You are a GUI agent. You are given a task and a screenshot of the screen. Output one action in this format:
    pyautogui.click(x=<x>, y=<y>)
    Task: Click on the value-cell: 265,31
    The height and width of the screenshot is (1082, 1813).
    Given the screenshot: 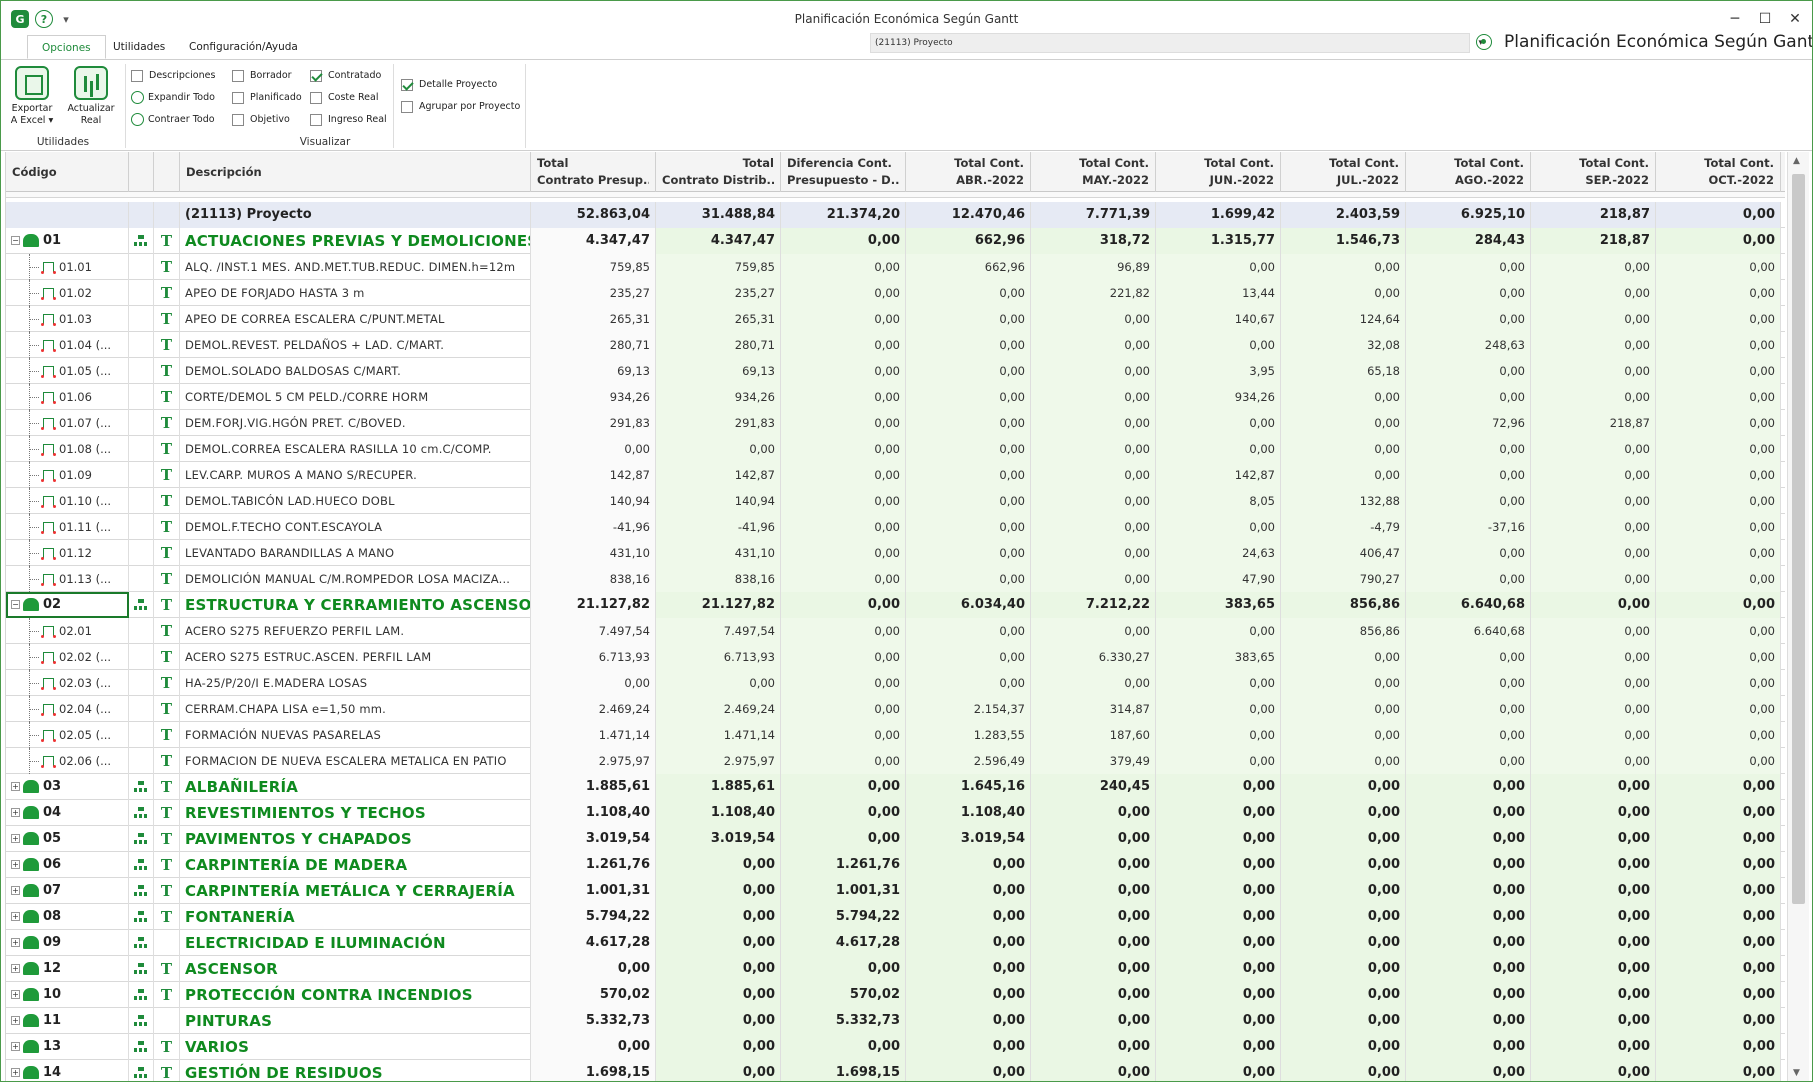 What is the action you would take?
    pyautogui.click(x=718, y=319)
    